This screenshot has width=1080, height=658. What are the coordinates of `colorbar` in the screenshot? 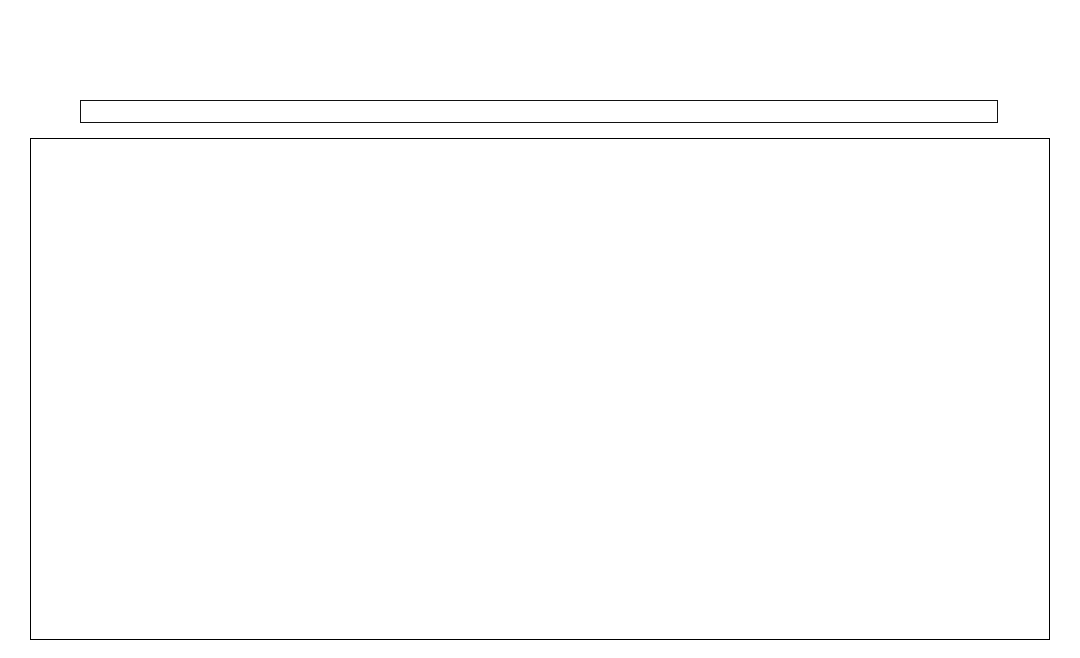 It's located at (539, 111).